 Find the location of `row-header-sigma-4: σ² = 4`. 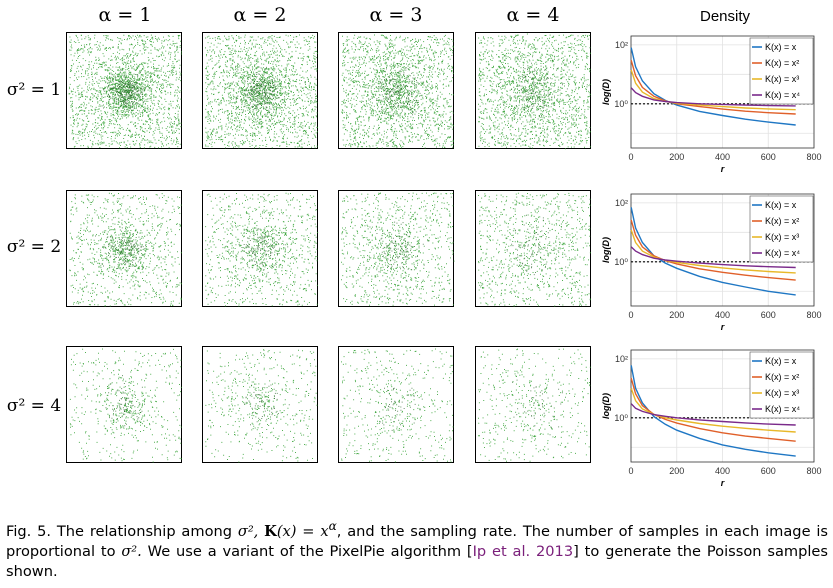

row-header-sigma-4: σ² = 4 is located at coordinates (34, 406).